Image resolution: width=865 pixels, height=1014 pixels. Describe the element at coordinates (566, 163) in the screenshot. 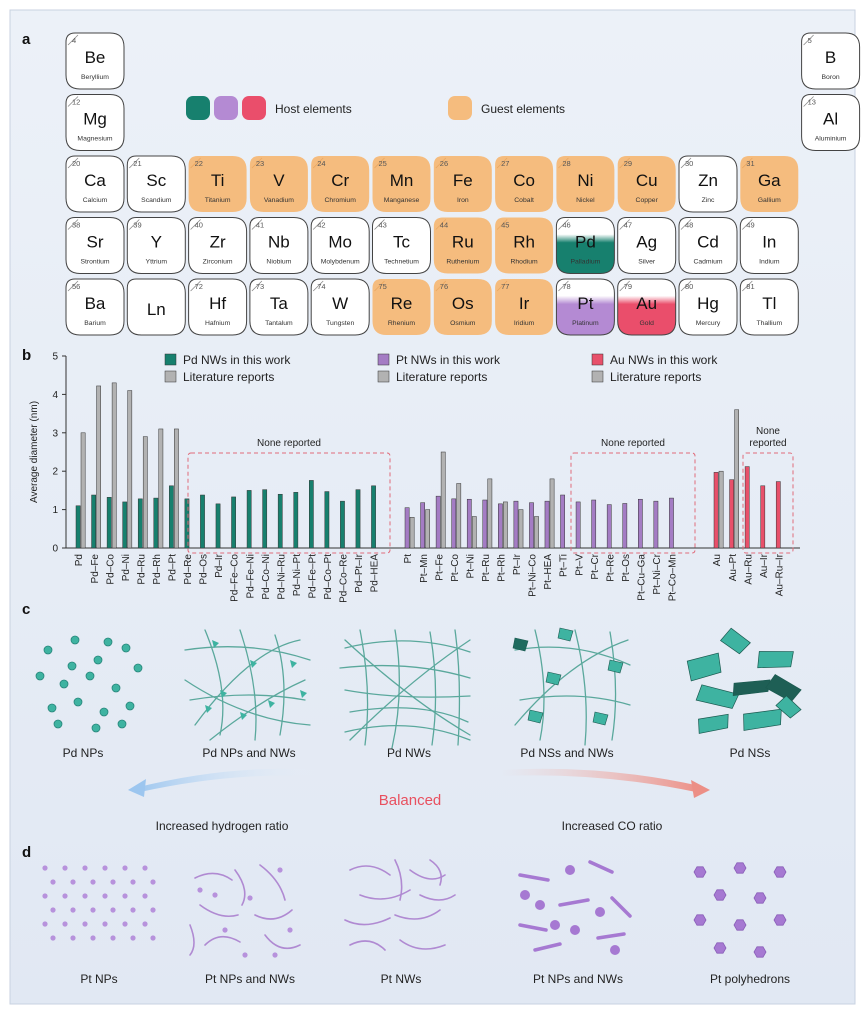

I see `element-number: 28` at that location.